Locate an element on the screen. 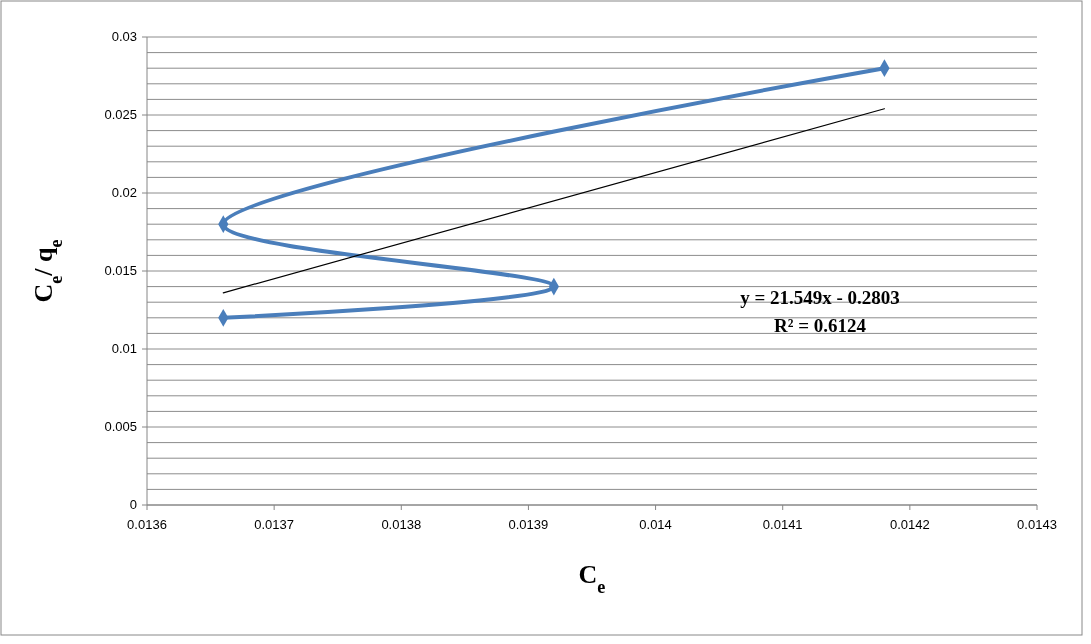 This screenshot has width=1091, height=644. x-tick-label: 0.0137 is located at coordinates (274, 524).